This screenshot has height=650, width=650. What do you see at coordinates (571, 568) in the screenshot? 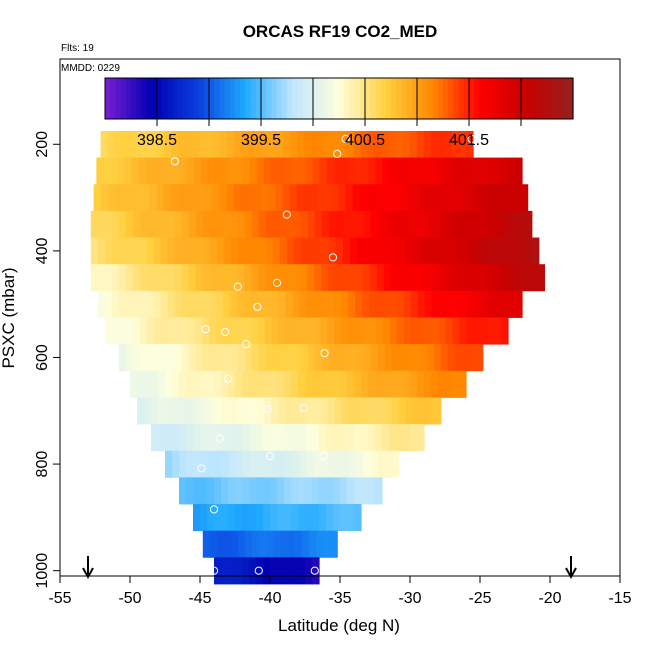
I see `arrow-marker-end` at bounding box center [571, 568].